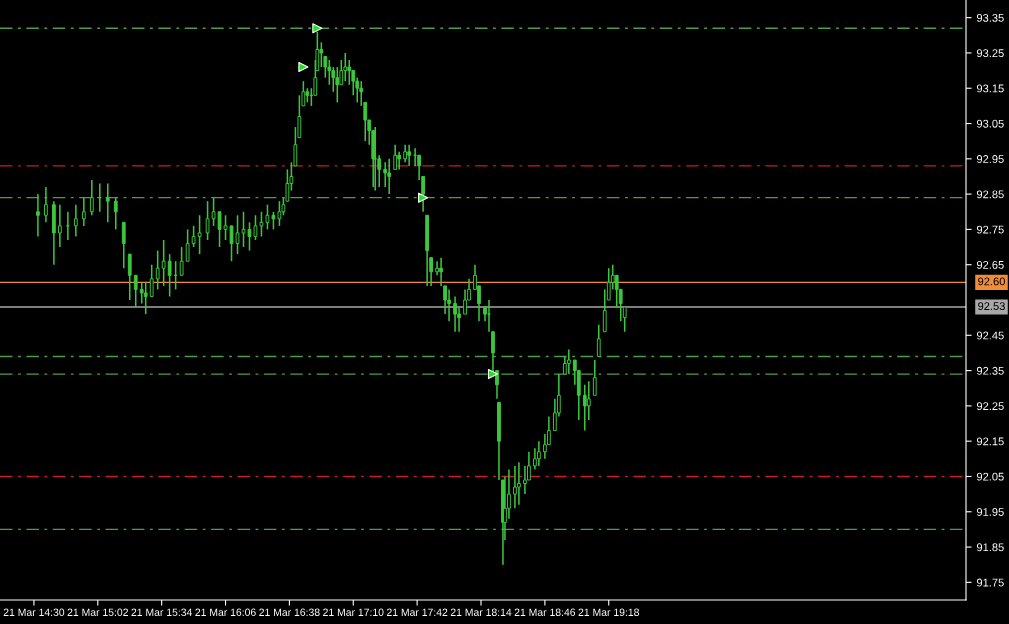  Describe the element at coordinates (990, 476) in the screenshot. I see `y-tick-label: 92.05` at that location.